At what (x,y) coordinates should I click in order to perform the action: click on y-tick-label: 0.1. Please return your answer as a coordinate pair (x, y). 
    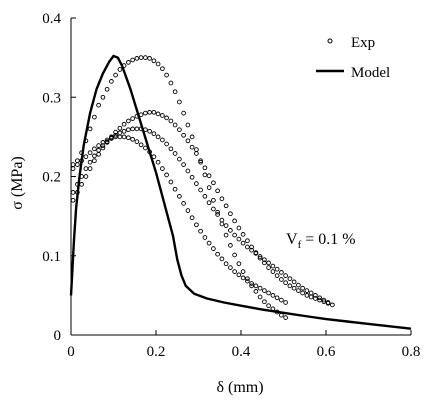
    Looking at the image, I should click on (51, 257).